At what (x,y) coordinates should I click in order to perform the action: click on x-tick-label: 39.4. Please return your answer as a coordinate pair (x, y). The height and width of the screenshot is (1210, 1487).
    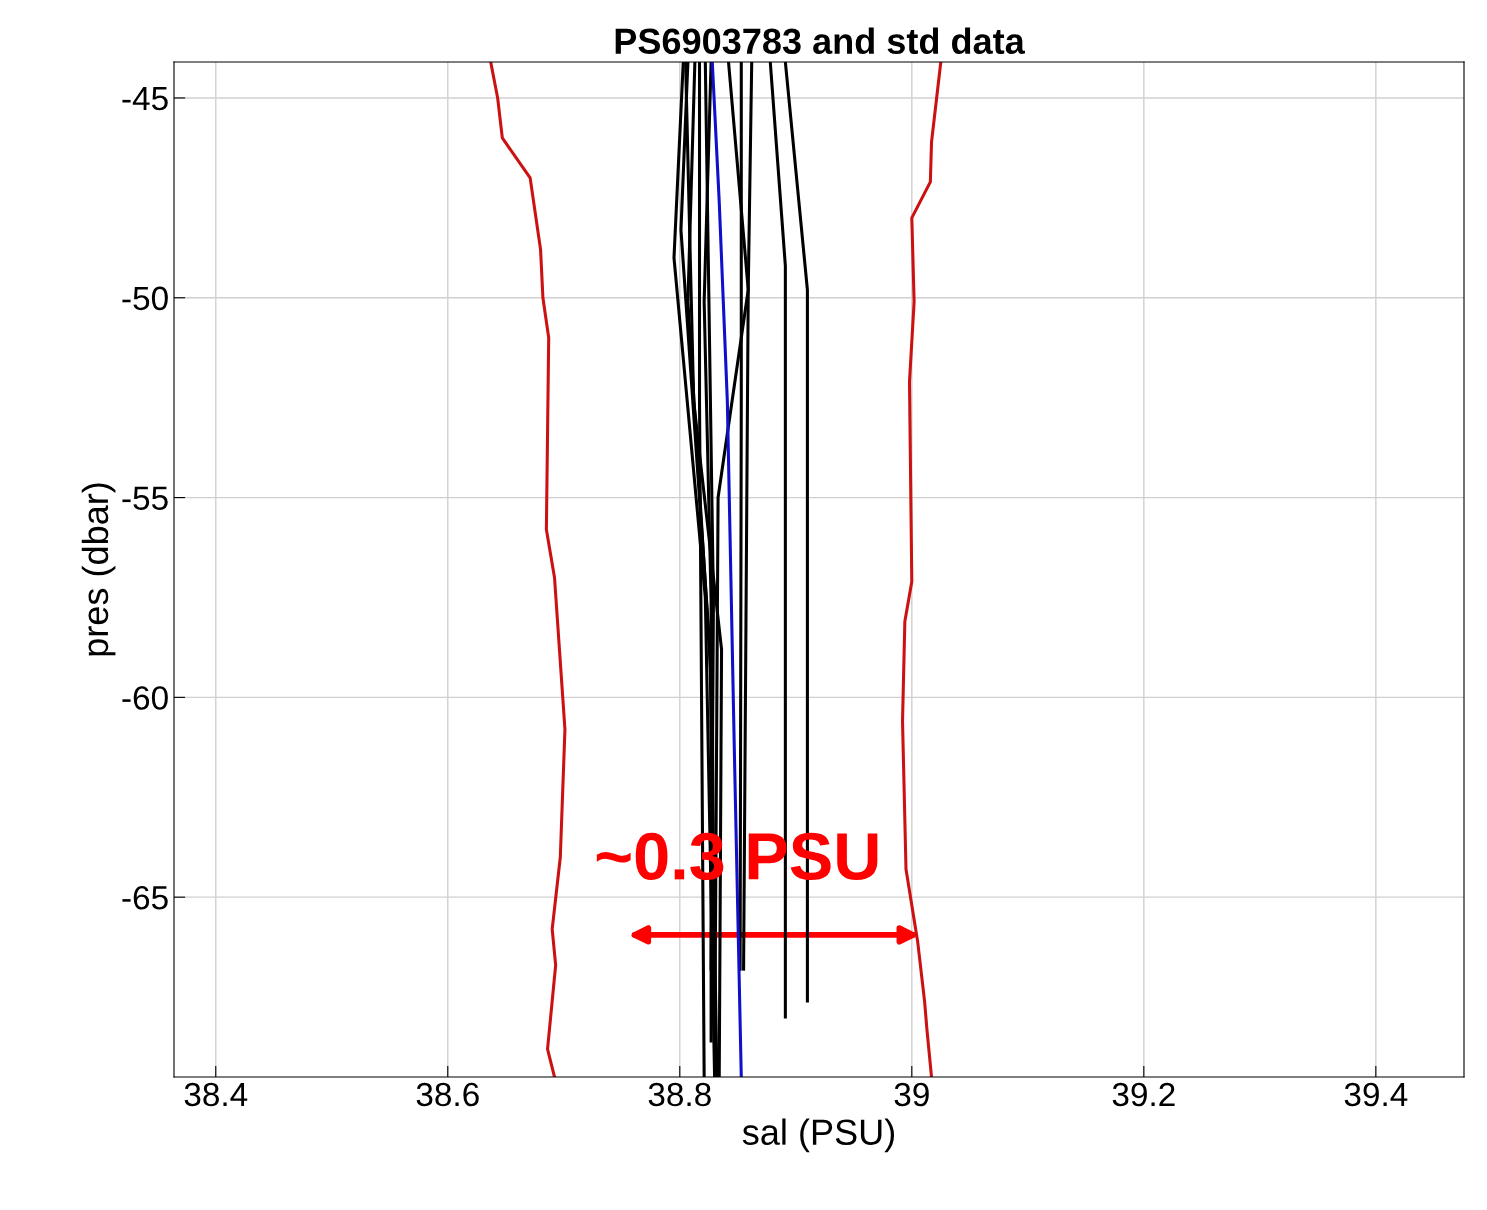
    Looking at the image, I should click on (1376, 1094).